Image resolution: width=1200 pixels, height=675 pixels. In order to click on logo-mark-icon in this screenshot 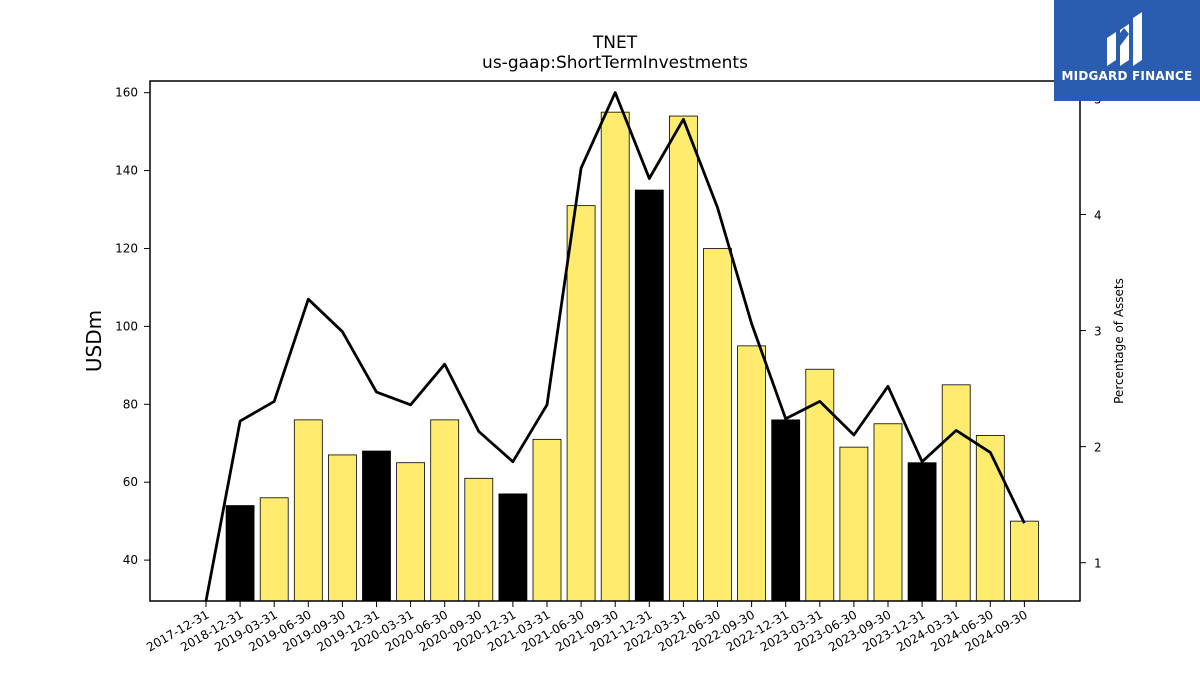, I will do `click(1124, 39)`.